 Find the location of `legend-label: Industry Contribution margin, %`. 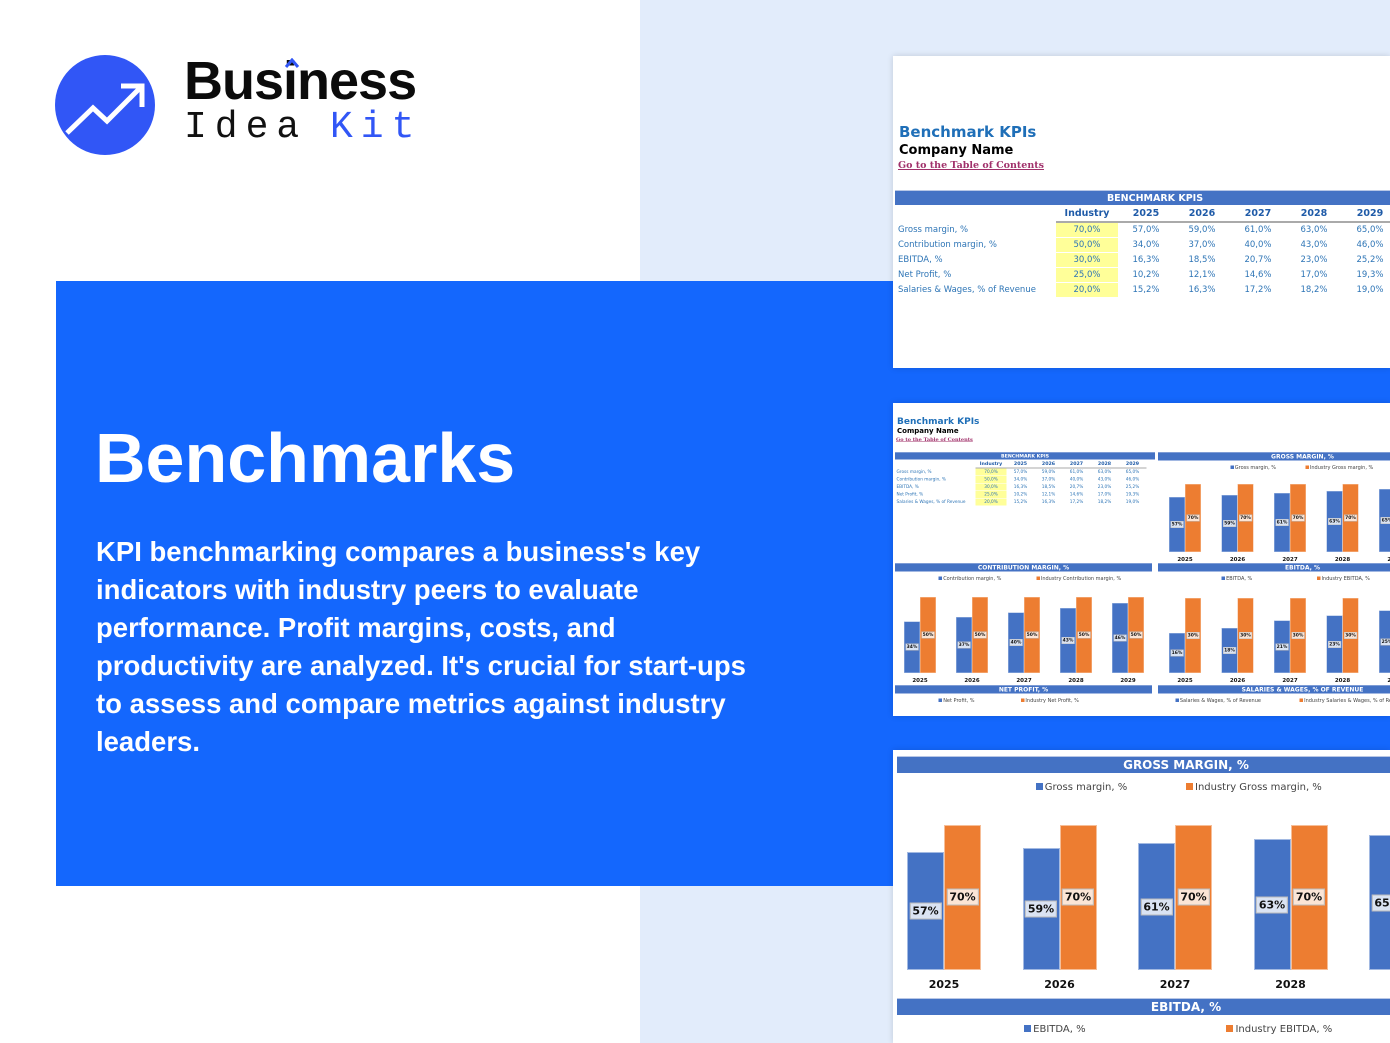

legend-label: Industry Contribution margin, % is located at coordinates (1081, 579).